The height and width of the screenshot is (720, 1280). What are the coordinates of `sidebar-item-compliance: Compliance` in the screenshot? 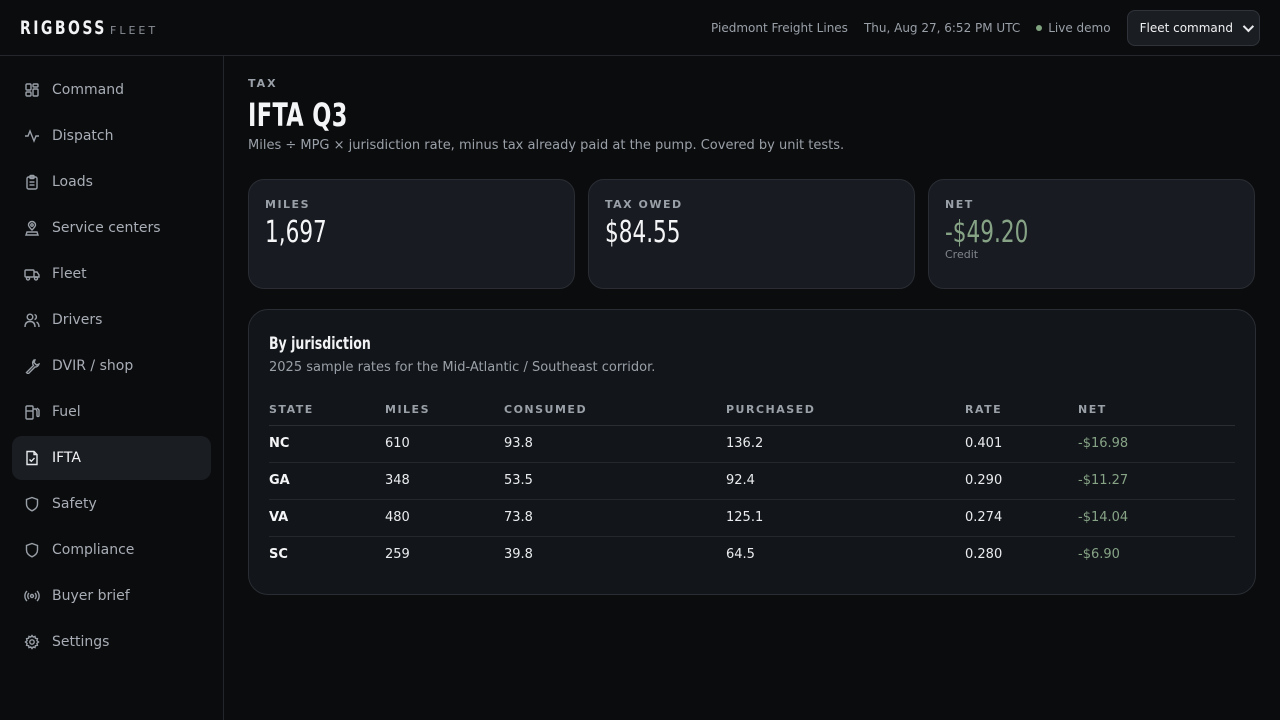 It's located at (111, 550).